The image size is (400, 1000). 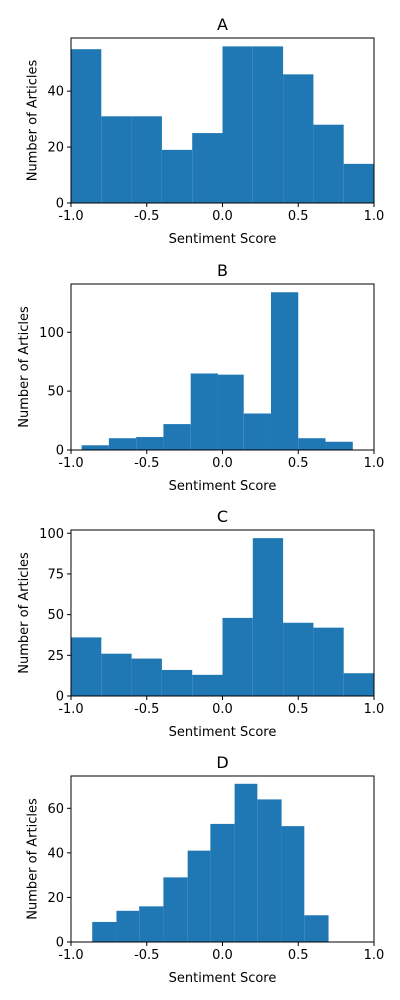 I want to click on y-tick-label: 75, so click(x=55, y=574).